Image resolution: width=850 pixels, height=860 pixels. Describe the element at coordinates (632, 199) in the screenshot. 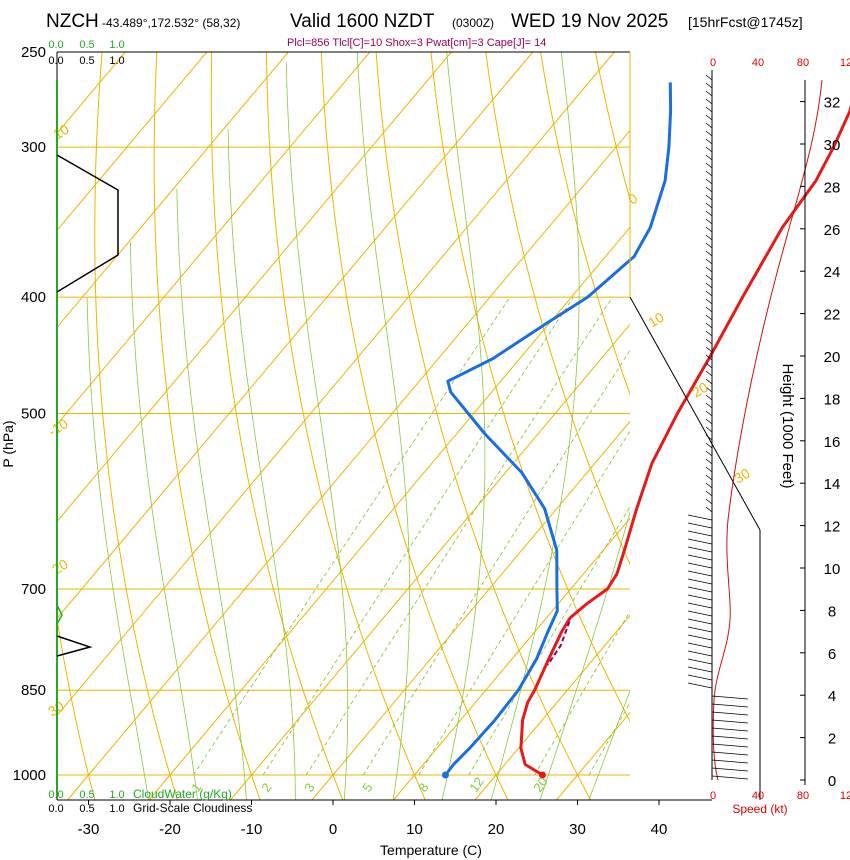

I see `isotherm-label: 0` at that location.